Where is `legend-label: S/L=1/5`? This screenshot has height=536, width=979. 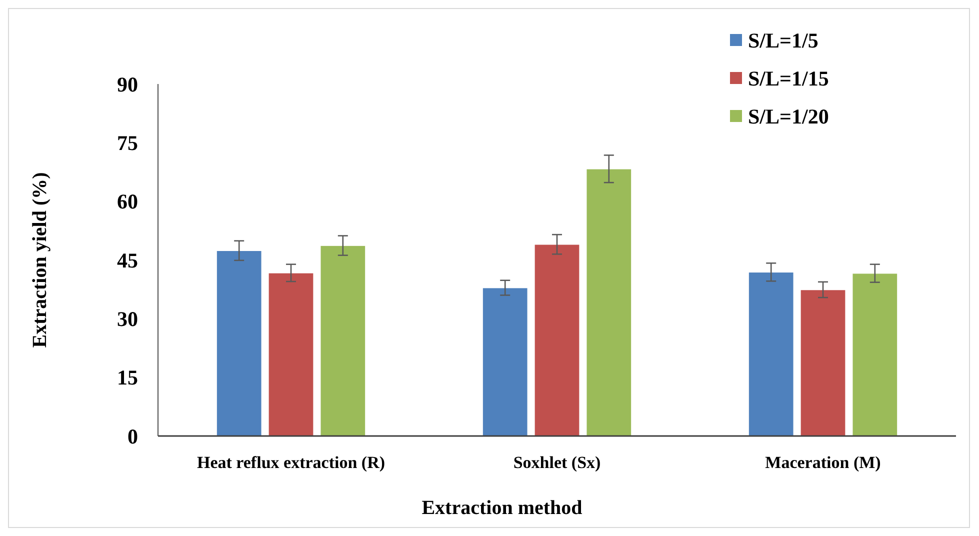 legend-label: S/L=1/5 is located at coordinates (783, 40).